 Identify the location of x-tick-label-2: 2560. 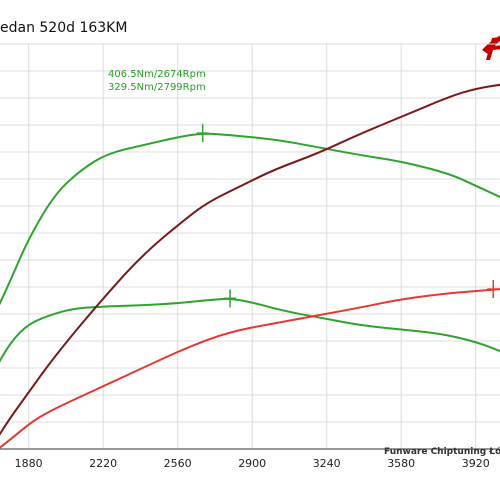
(178, 463).